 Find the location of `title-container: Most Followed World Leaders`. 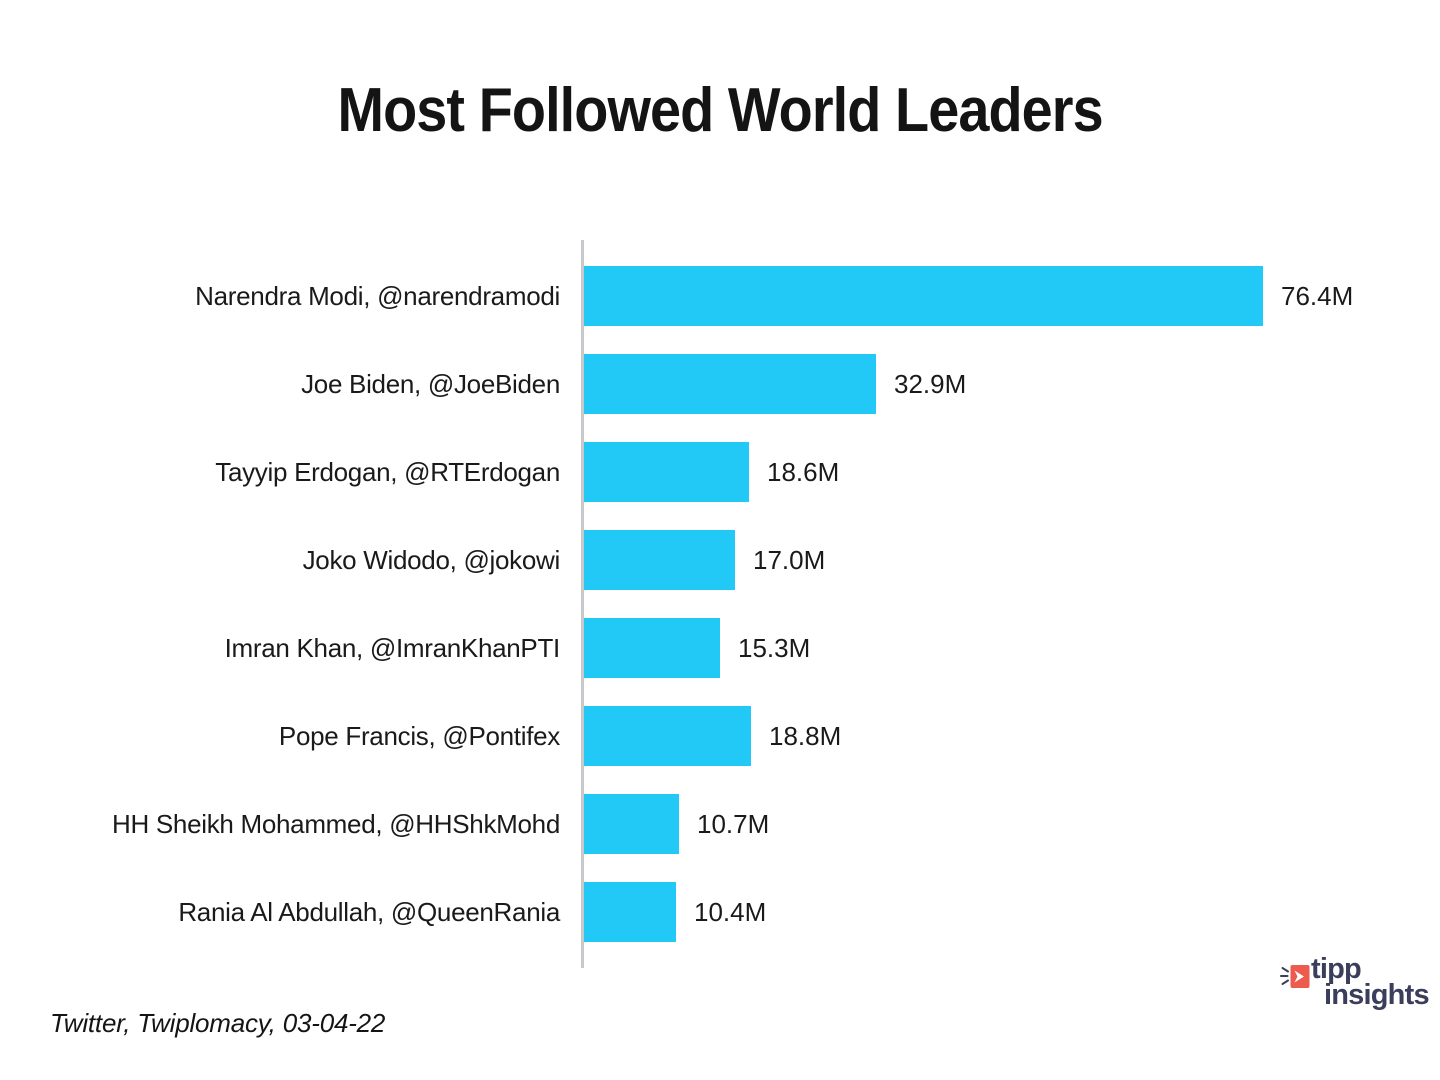

title-container: Most Followed World Leaders is located at coordinates (720, 110).